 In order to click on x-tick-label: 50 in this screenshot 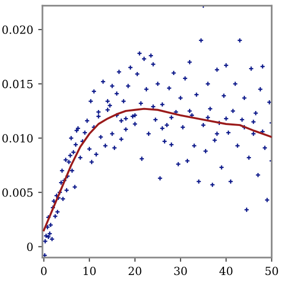, I will do `click(272, 271)`.